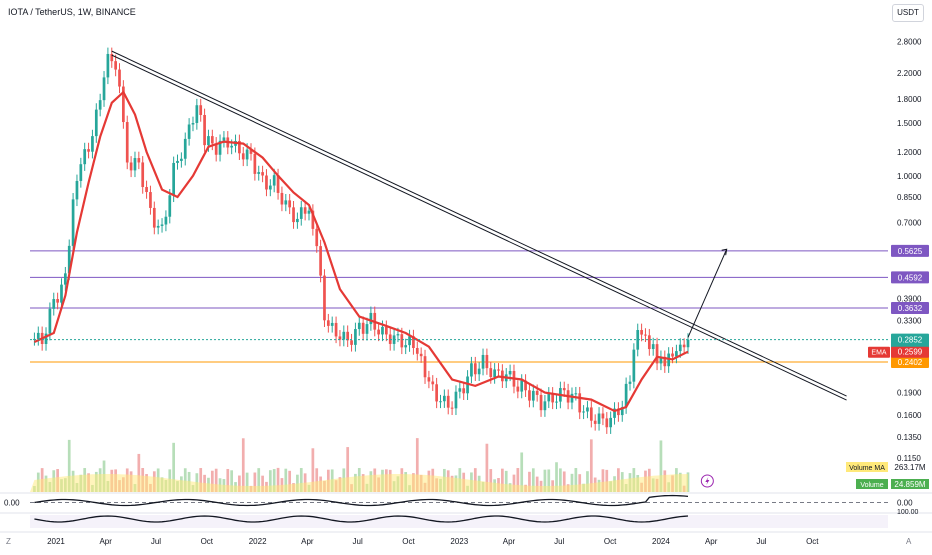 The height and width of the screenshot is (555, 932). I want to click on y-tick-label: 2.8000, so click(909, 41).